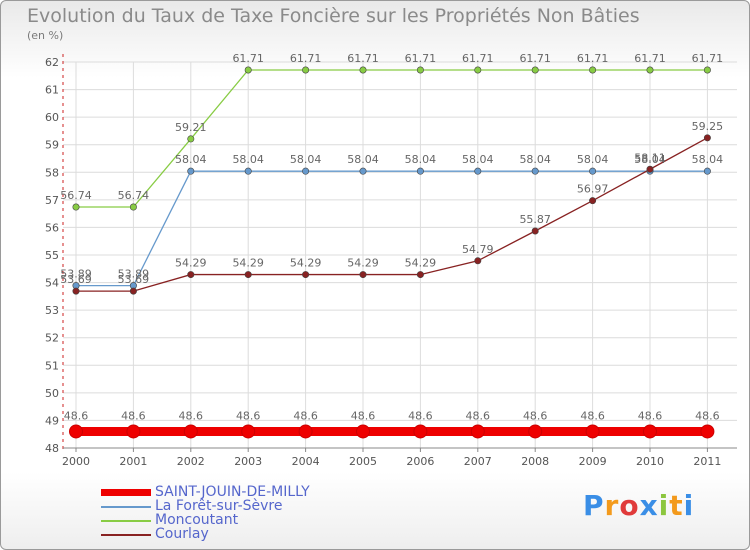  Describe the element at coordinates (197, 520) in the screenshot. I see `legend-label: Moncoutant` at that location.